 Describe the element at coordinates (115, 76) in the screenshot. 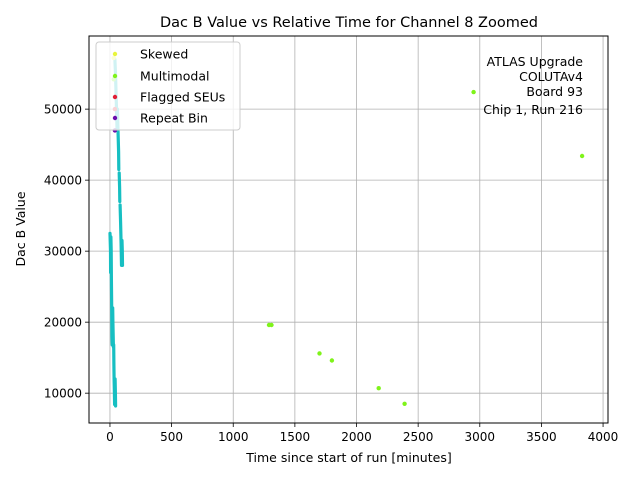

I see `legend-marker-multimodal` at that location.